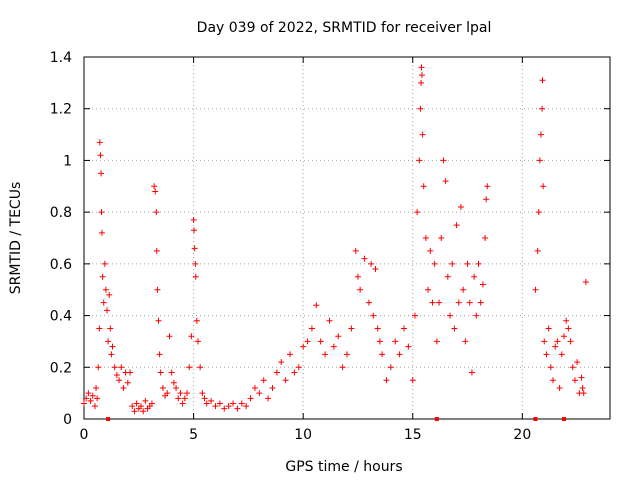 The image size is (640, 480). I want to click on x-tick-label: 10, so click(303, 435).